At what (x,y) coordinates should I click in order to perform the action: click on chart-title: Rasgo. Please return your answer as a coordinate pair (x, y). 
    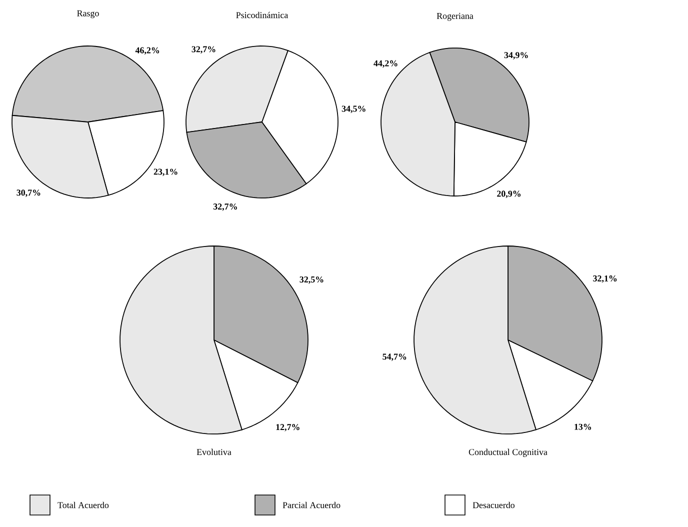
    Looking at the image, I should click on (88, 14).